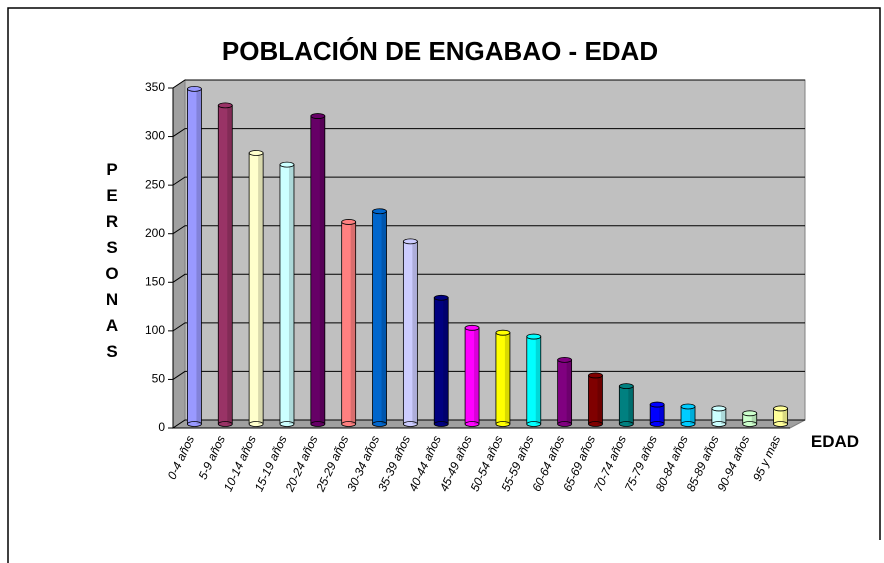 The height and width of the screenshot is (563, 884). What do you see at coordinates (212, 457) in the screenshot?
I see `x-tick-label: 5-9 años` at bounding box center [212, 457].